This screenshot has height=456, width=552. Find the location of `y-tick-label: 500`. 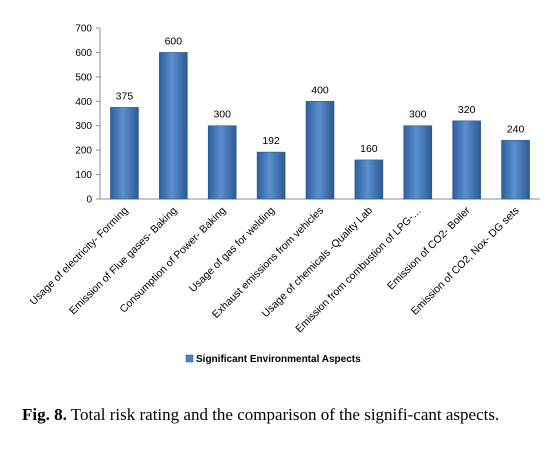

y-tick-label: 500 is located at coordinates (83, 77).